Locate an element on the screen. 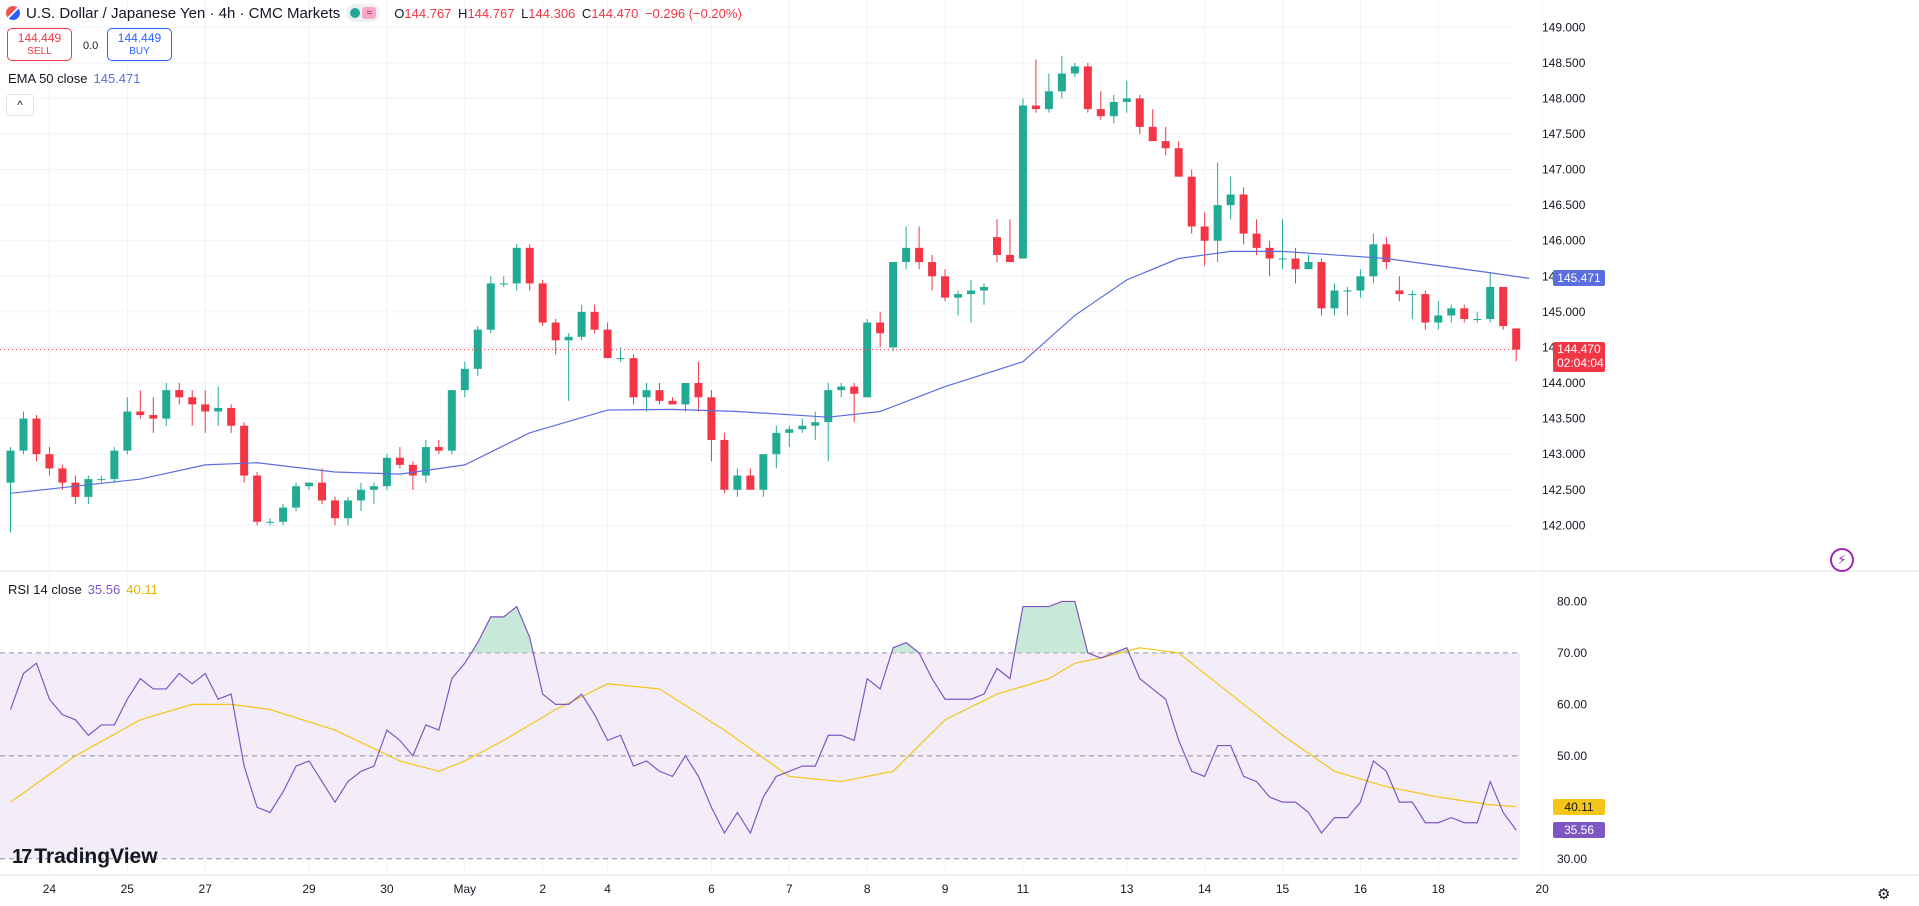 The image size is (1919, 906). tradingview-logo: 17 TradingView is located at coordinates (85, 857).